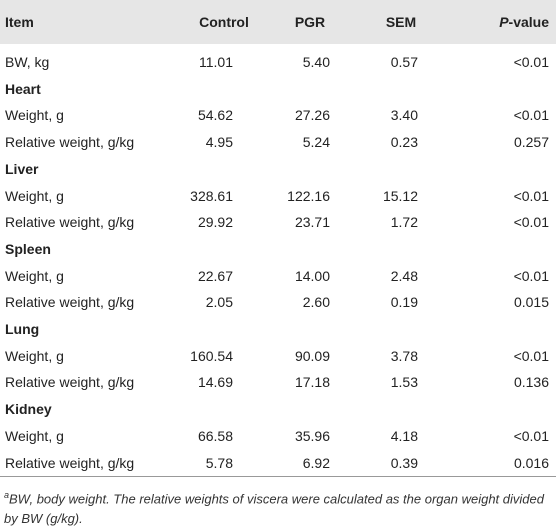 Image resolution: width=556 pixels, height=531 pixels. I want to click on cell: 27.26, so click(312, 115).